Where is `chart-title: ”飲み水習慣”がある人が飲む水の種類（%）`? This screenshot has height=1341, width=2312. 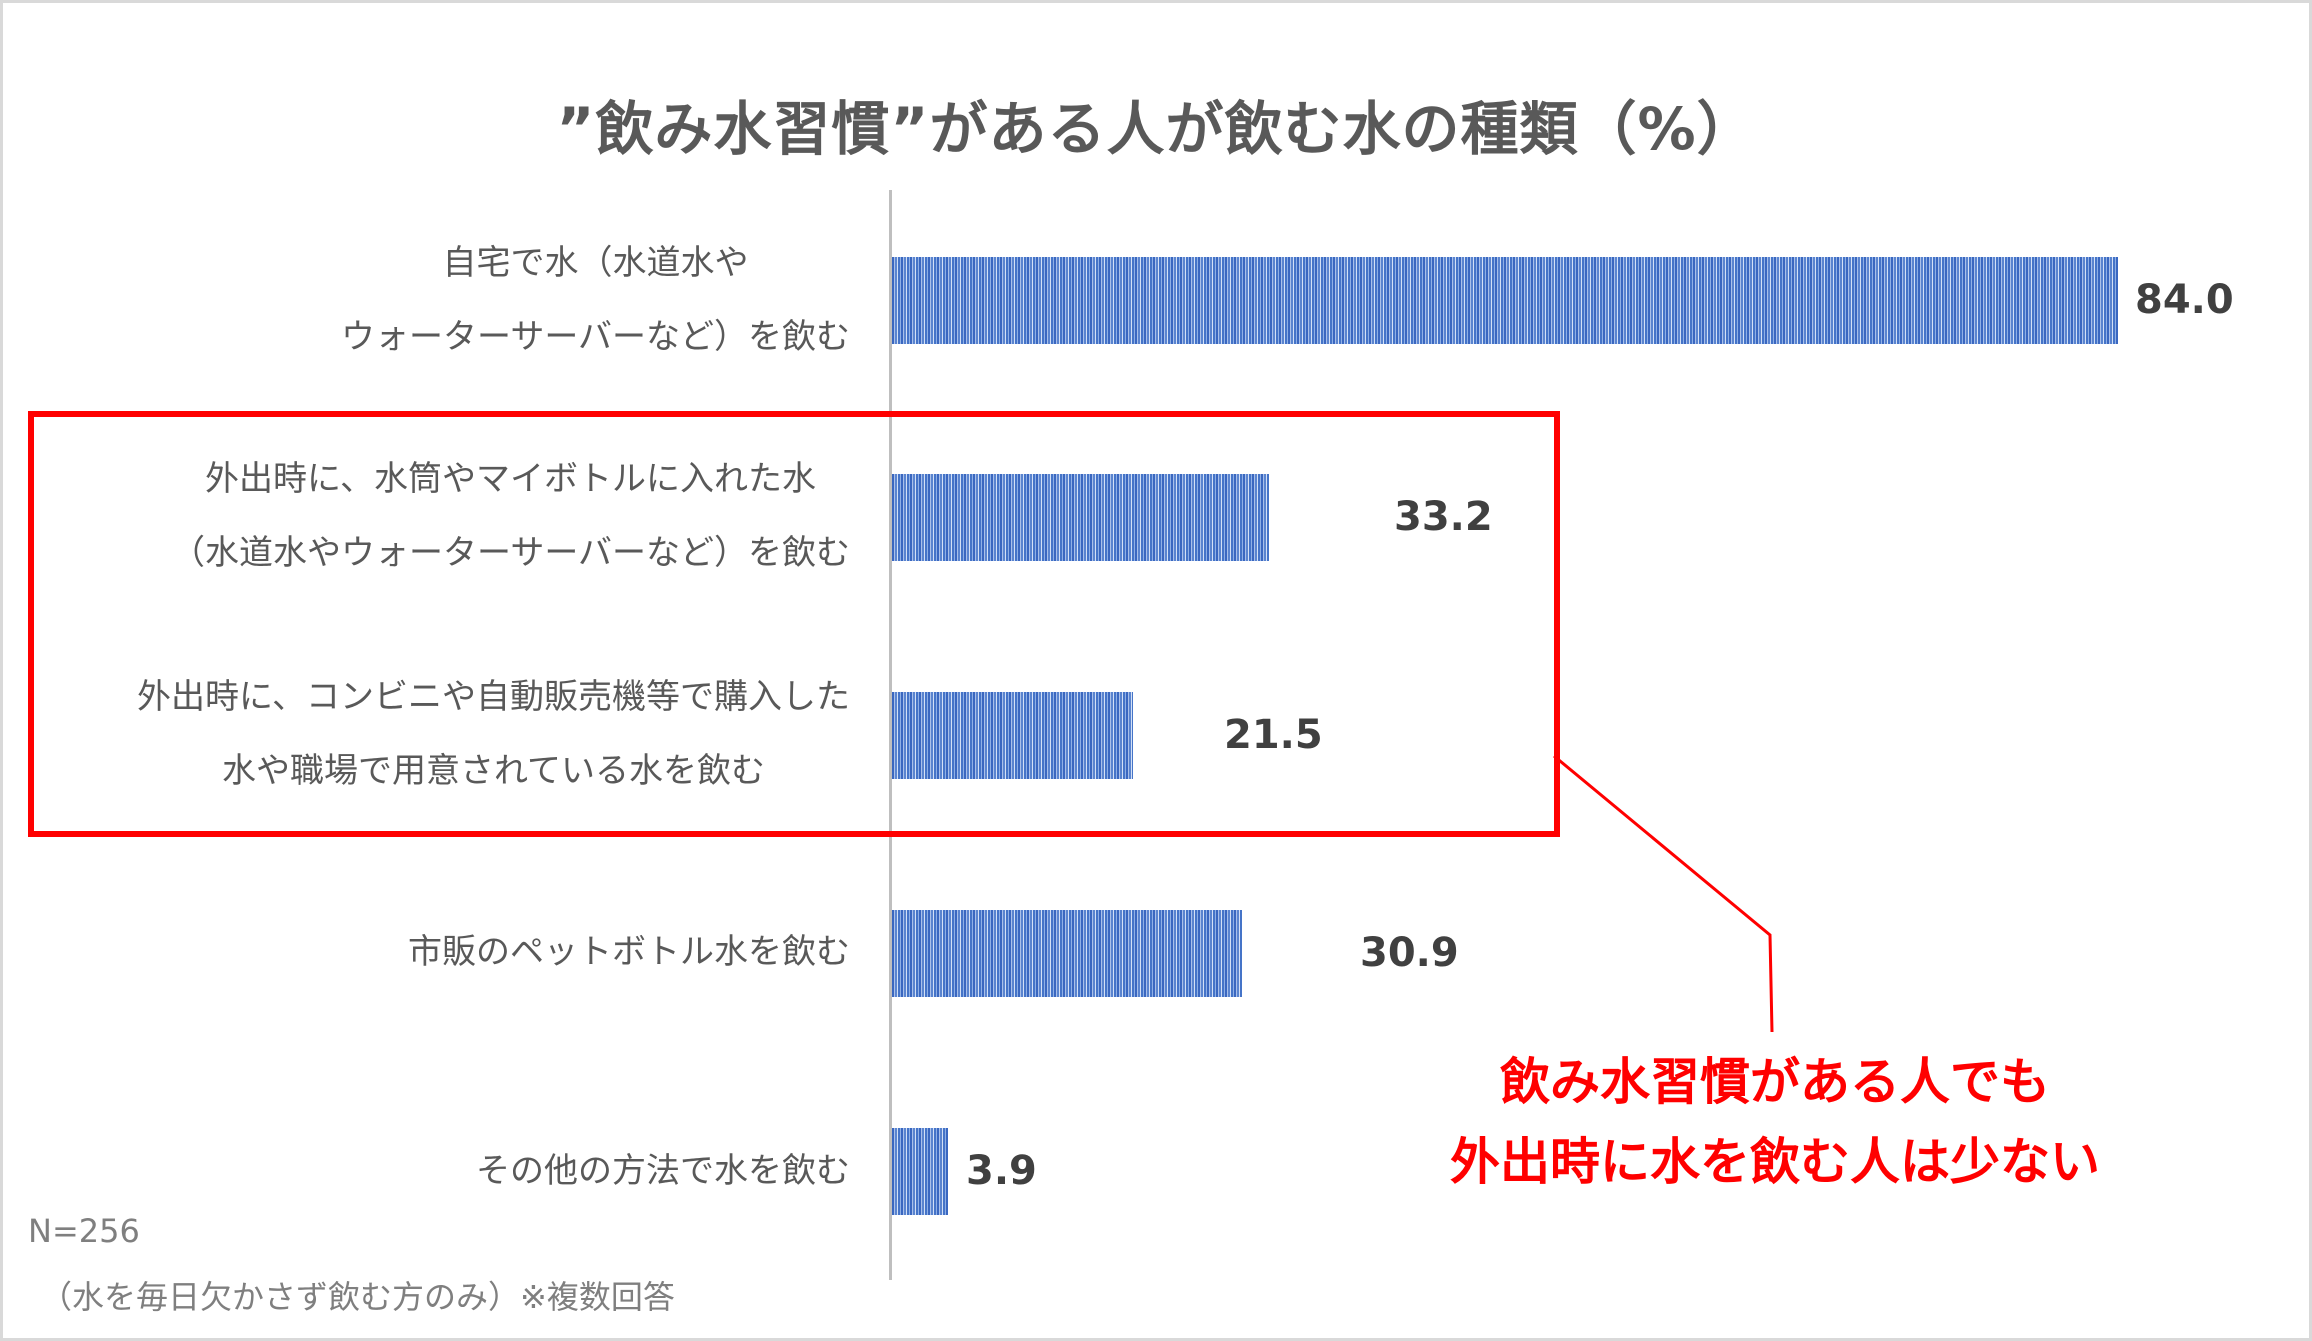
chart-title: ”飲み水習慣”がある人が飲む水の種類（%） is located at coordinates (1156, 129).